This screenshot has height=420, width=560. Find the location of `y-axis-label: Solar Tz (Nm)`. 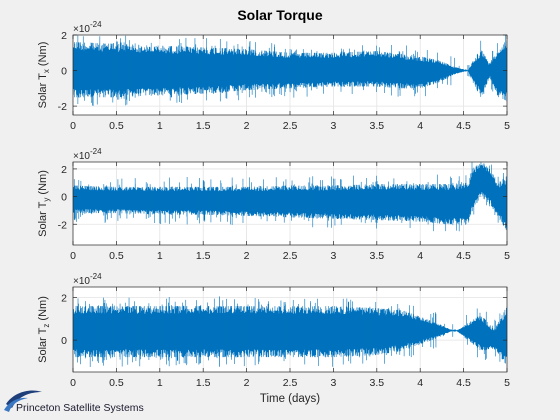

y-axis-label: Solar Tz (Nm) is located at coordinates (44, 329).